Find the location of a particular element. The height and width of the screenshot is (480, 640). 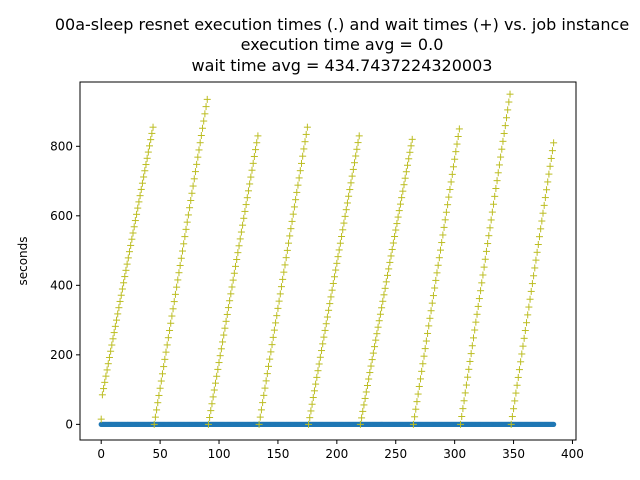

execution-time-point is located at coordinates (554, 424).